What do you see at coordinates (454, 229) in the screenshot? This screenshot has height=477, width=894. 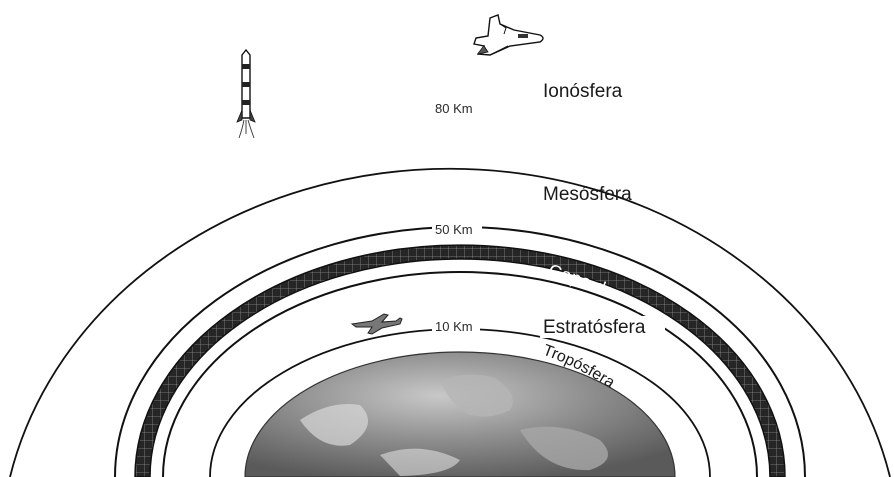 I see `altitude-label-50km: 50 Km` at bounding box center [454, 229].